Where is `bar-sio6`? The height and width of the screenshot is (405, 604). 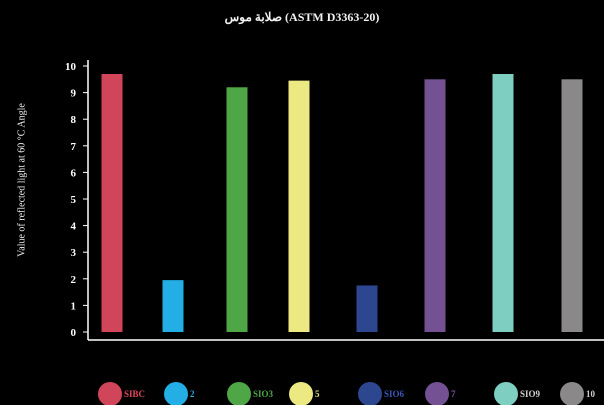
bar-sio6 is located at coordinates (367, 308).